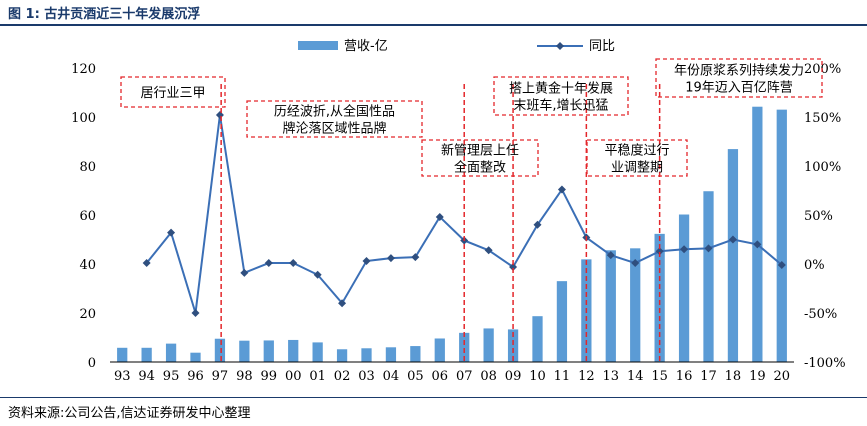 The image size is (867, 426). What do you see at coordinates (146, 376) in the screenshot?
I see `x-tick-label-94: 94` at bounding box center [146, 376].